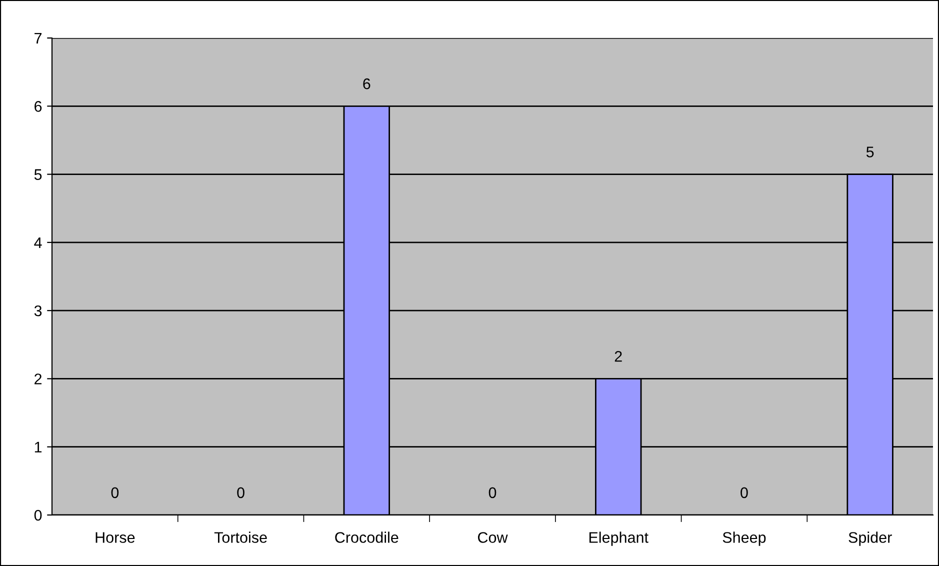  I want to click on x-tick-label: Sheep, so click(744, 539).